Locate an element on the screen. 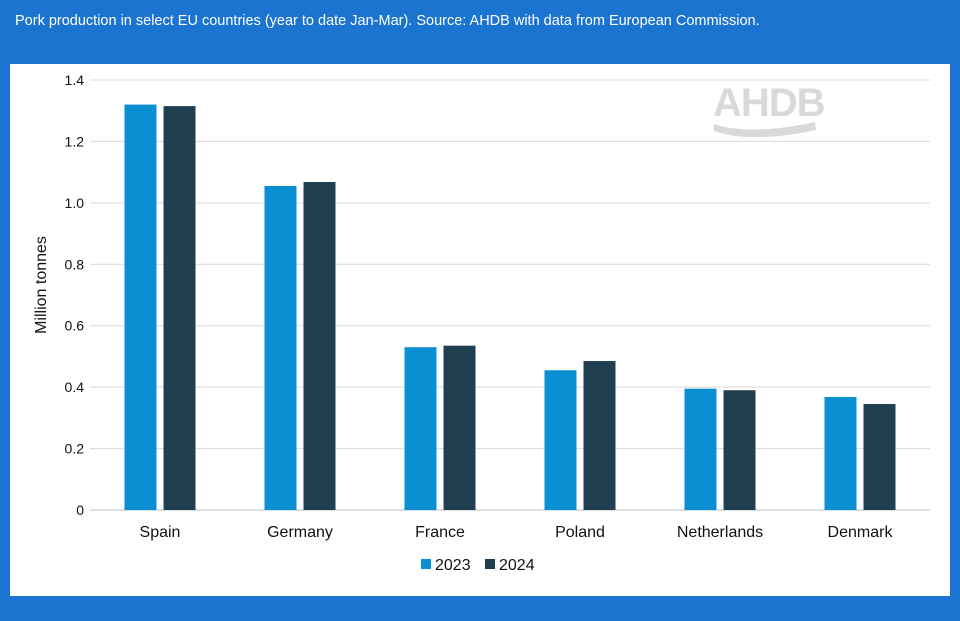 The height and width of the screenshot is (621, 960). bar-netherlands-2023 is located at coordinates (700, 449).